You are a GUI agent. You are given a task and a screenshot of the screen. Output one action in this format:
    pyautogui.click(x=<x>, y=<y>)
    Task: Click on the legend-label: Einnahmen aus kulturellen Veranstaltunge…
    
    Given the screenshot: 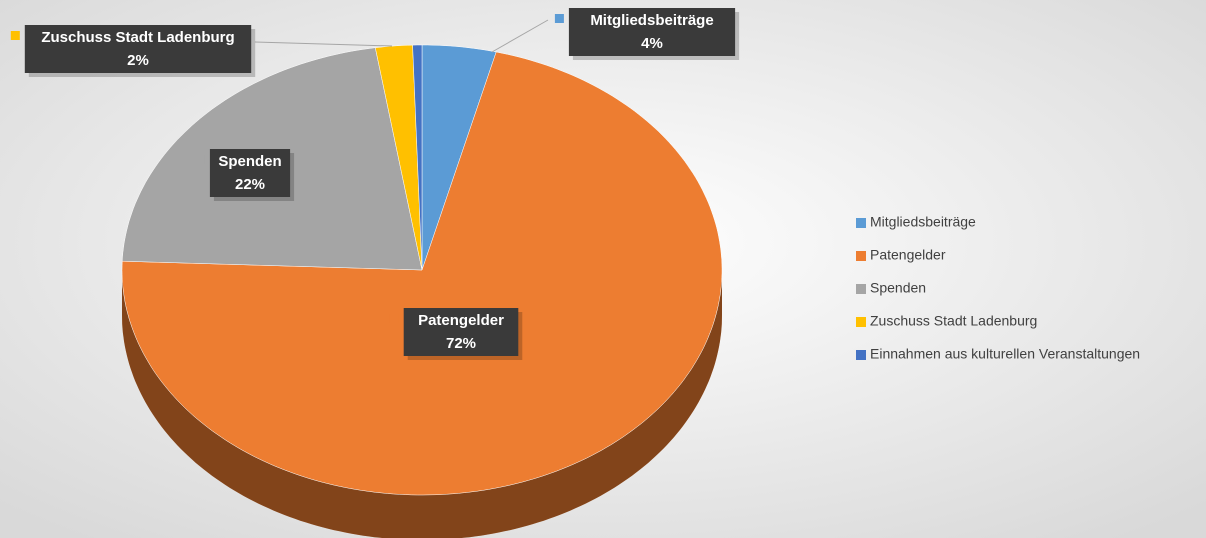 What is the action you would take?
    pyautogui.click(x=1005, y=354)
    